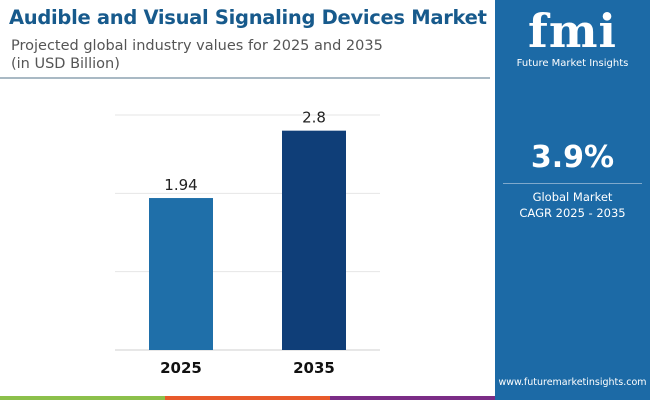 The height and width of the screenshot is (400, 650). What do you see at coordinates (314, 368) in the screenshot?
I see `x-tick-label: 2035` at bounding box center [314, 368].